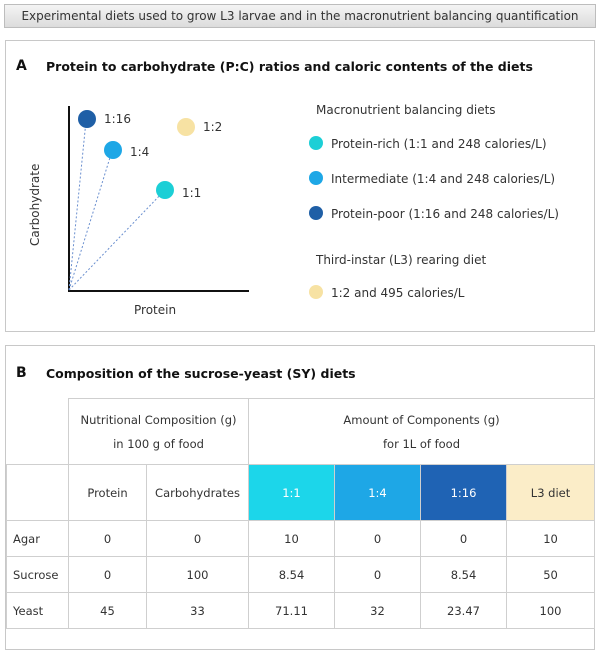 This screenshot has width=600, height=653. Describe the element at coordinates (37, 610) in the screenshot. I see `row-header-yeast: Yeast` at that location.